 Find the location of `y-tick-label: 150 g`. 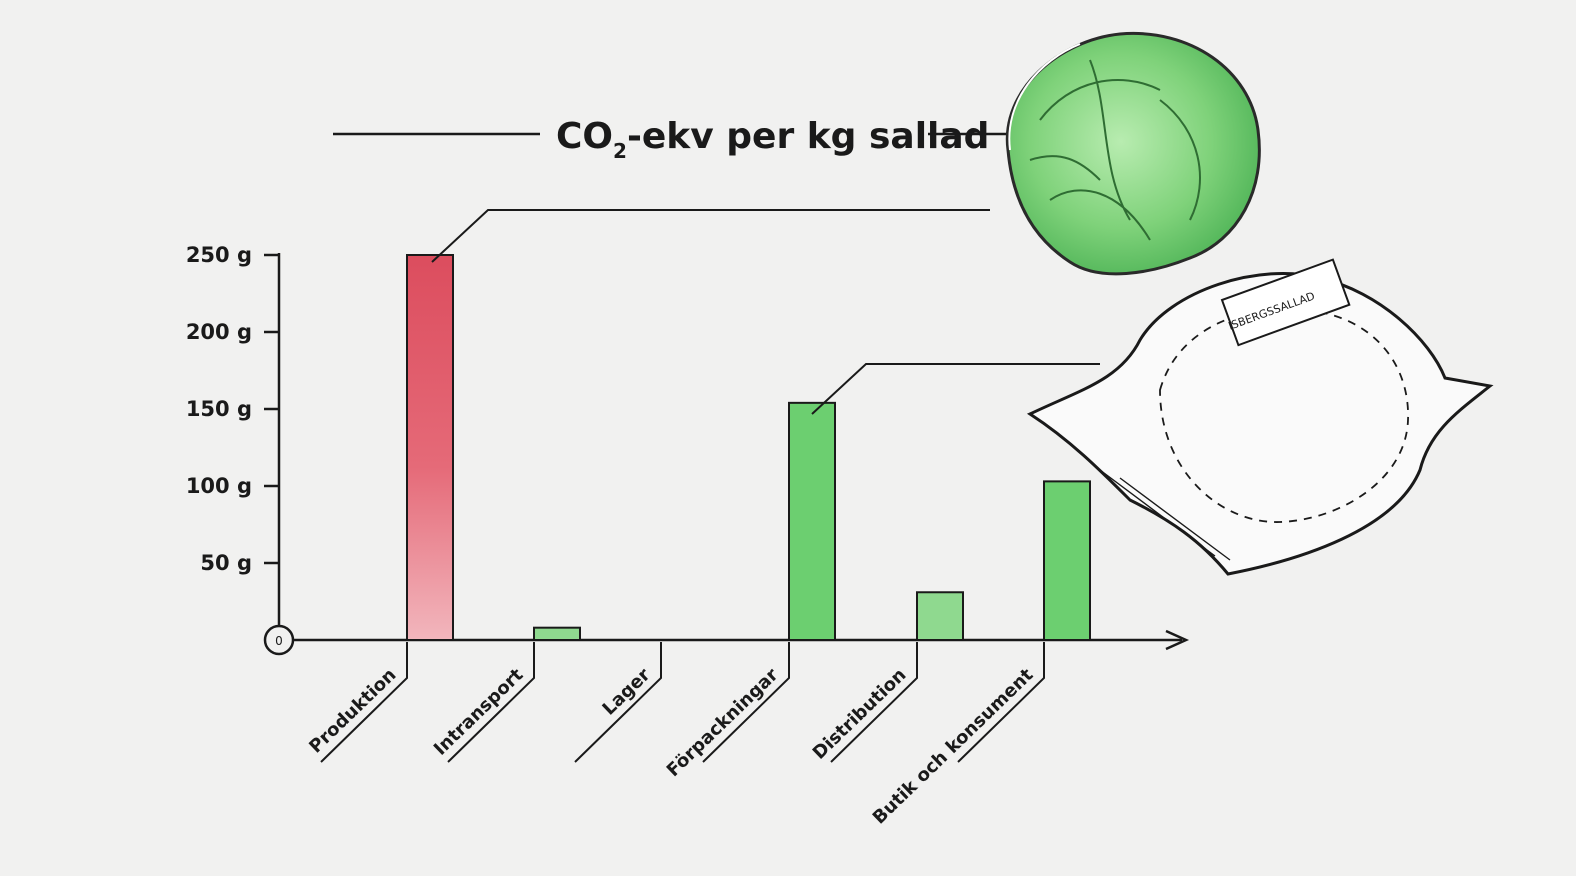

y-tick-label: 150 g is located at coordinates (219, 409).